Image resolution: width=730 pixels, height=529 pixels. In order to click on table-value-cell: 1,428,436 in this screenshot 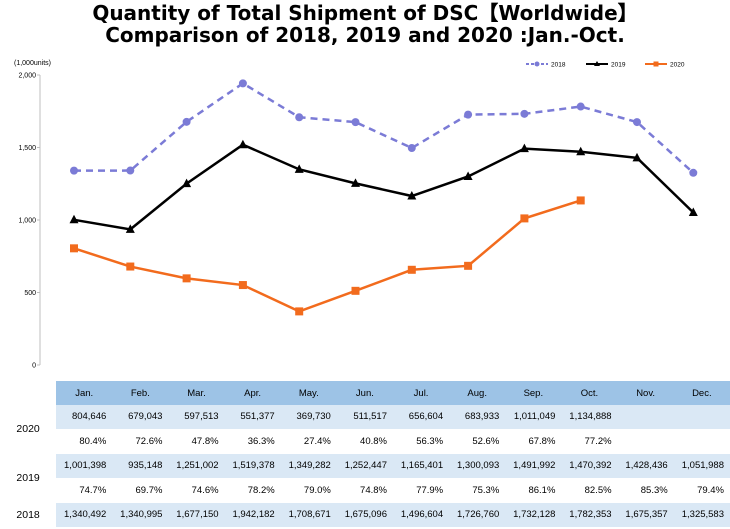, I will do `click(645, 466)`.